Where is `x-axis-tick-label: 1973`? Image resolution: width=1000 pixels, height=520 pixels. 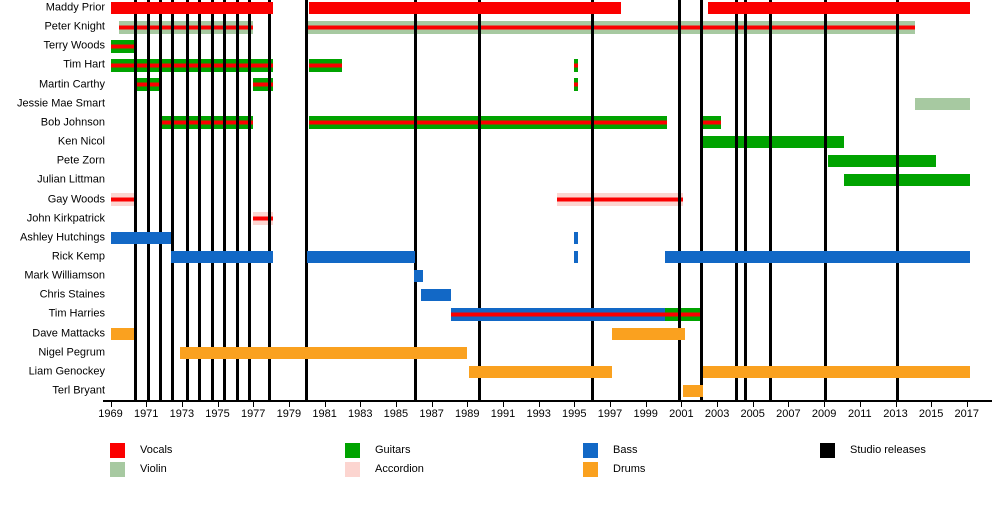
x-axis-tick-label: 1973 is located at coordinates (182, 414).